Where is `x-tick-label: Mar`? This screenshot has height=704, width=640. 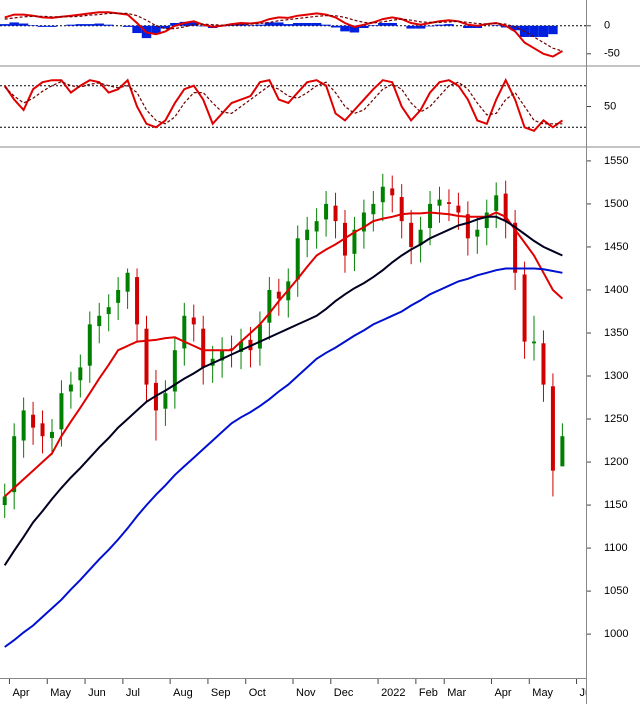
x-tick-label: Mar is located at coordinates (456, 693).